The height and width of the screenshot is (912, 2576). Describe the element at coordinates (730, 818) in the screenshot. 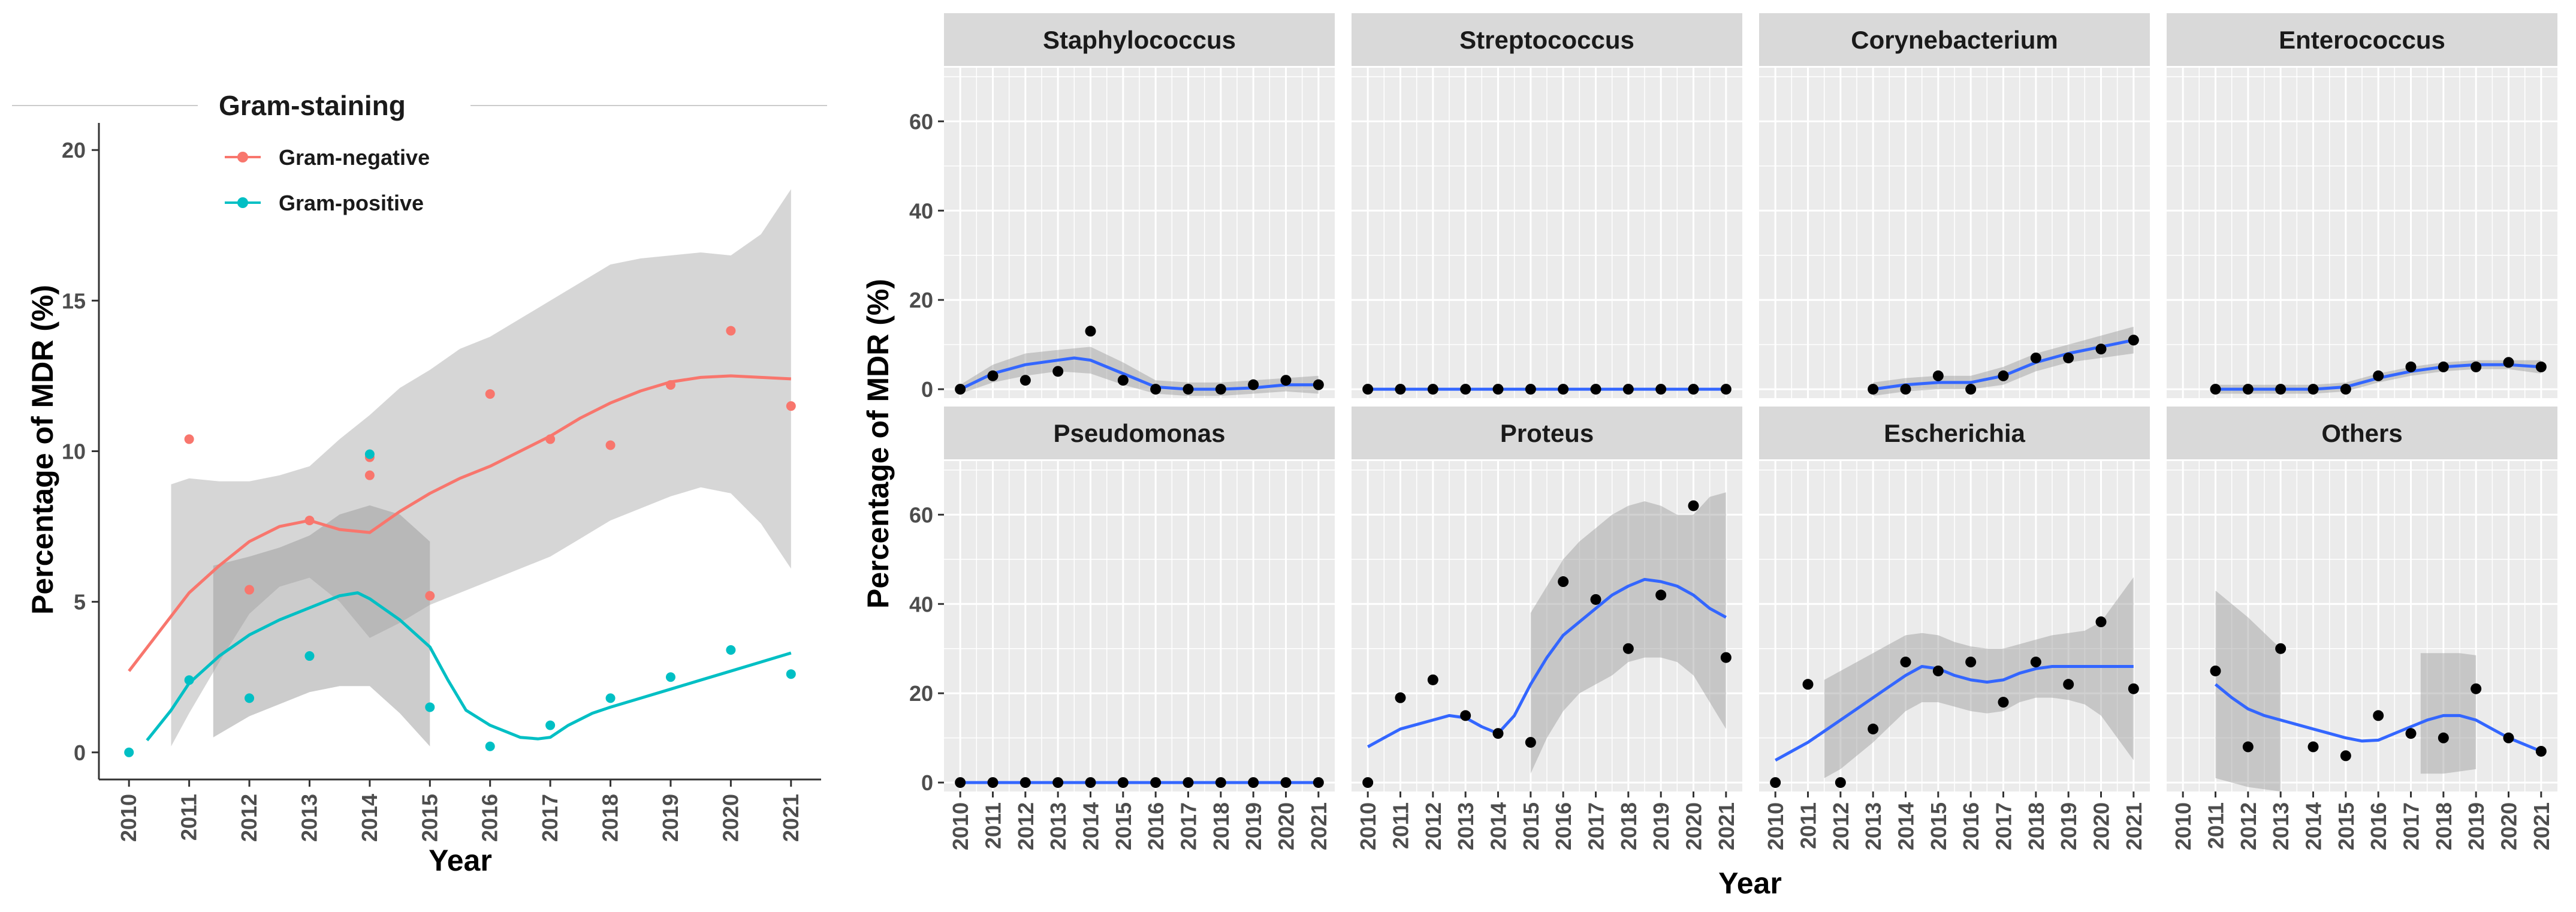

I see `gram-x-tick-label: 2020` at that location.